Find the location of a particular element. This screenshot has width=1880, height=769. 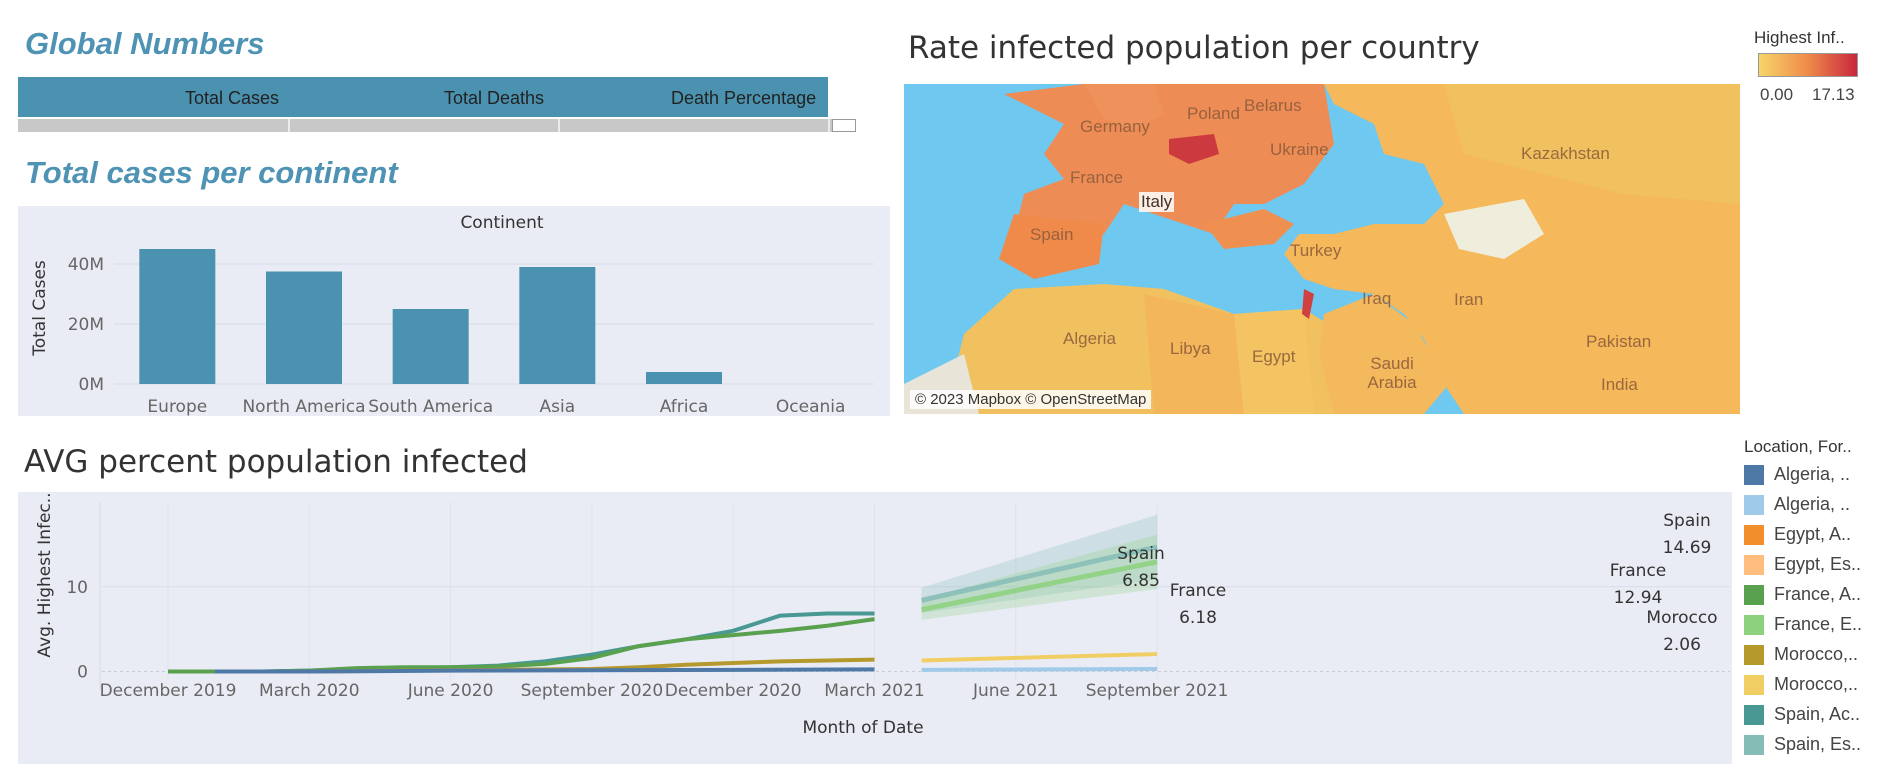

line-y-tick-label: 0 is located at coordinates (82, 673).